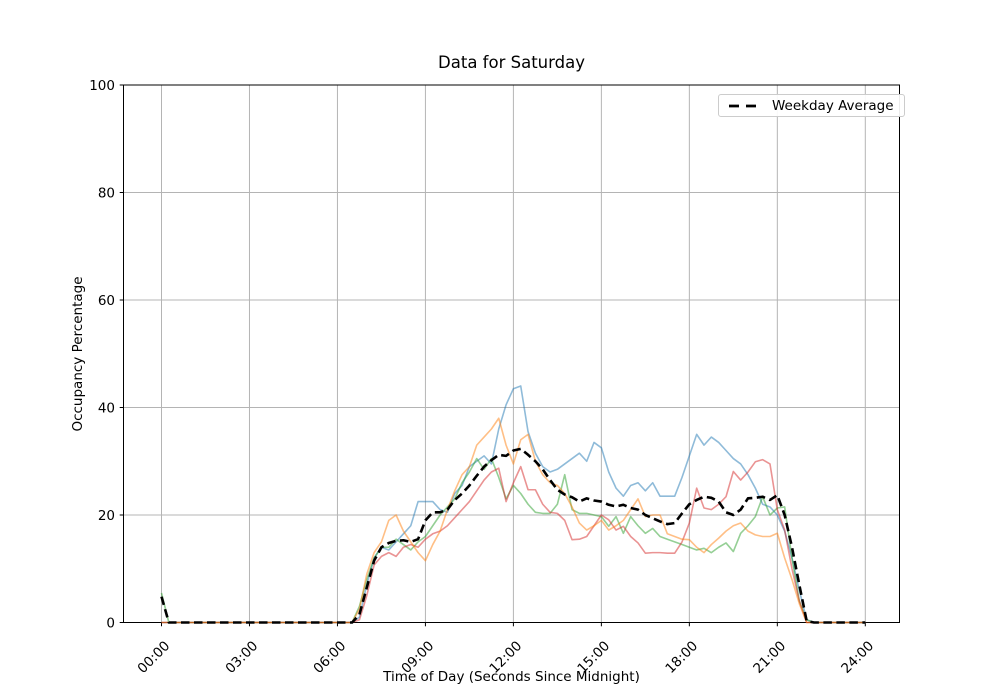  What do you see at coordinates (106, 408) in the screenshot?
I see `y-tick-label: 40` at bounding box center [106, 408].